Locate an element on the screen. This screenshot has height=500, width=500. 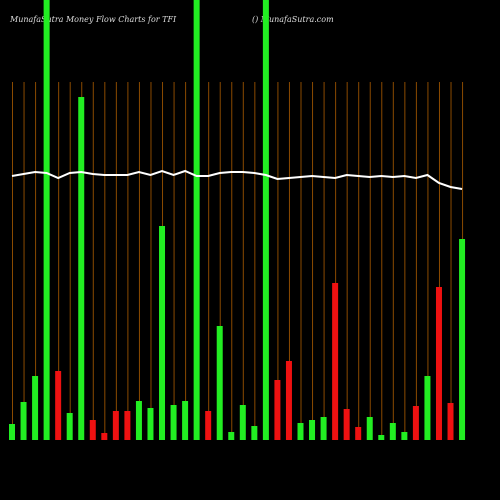
chart-title: MunafaSutra Money Flow Charts for TFI is located at coordinates (93, 19).